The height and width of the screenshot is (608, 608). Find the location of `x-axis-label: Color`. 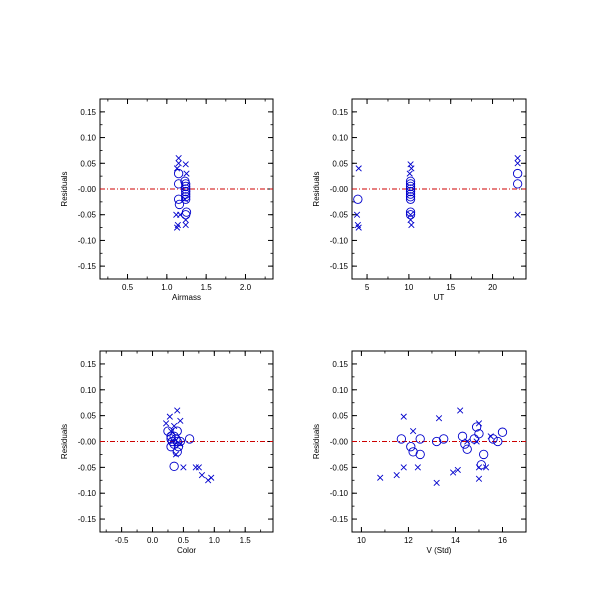

x-axis-label: Color is located at coordinates (186, 550).